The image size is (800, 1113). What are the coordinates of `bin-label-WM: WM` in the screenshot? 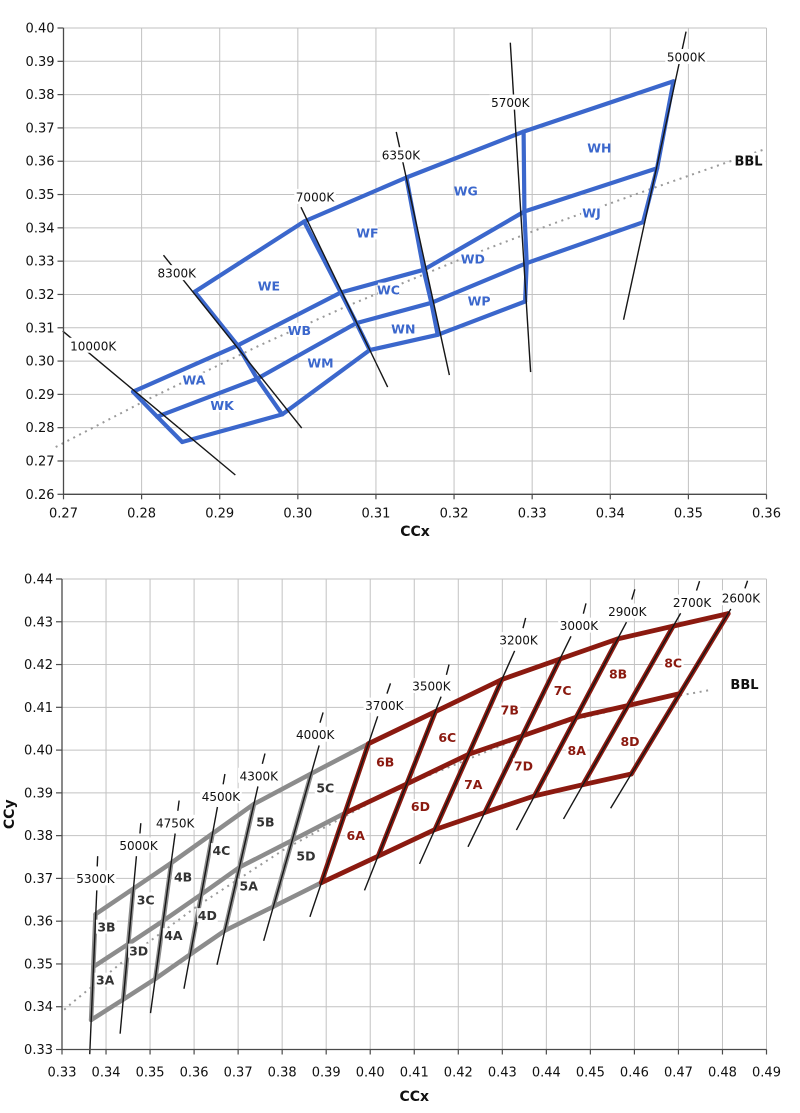 It's located at (320, 363).